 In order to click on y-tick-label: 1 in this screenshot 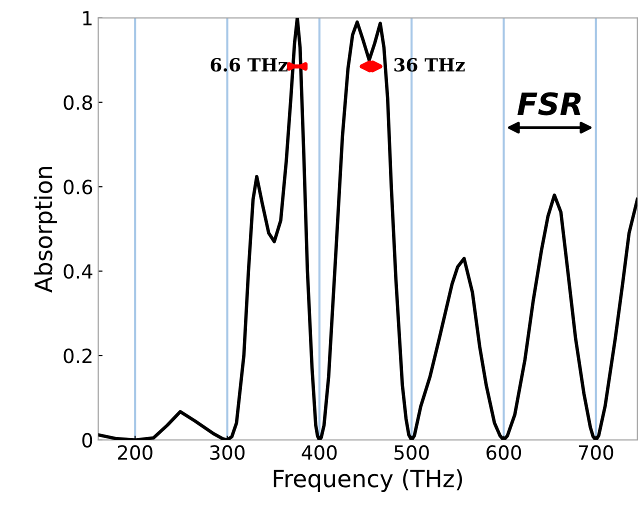, I will do `click(87, 18)`.